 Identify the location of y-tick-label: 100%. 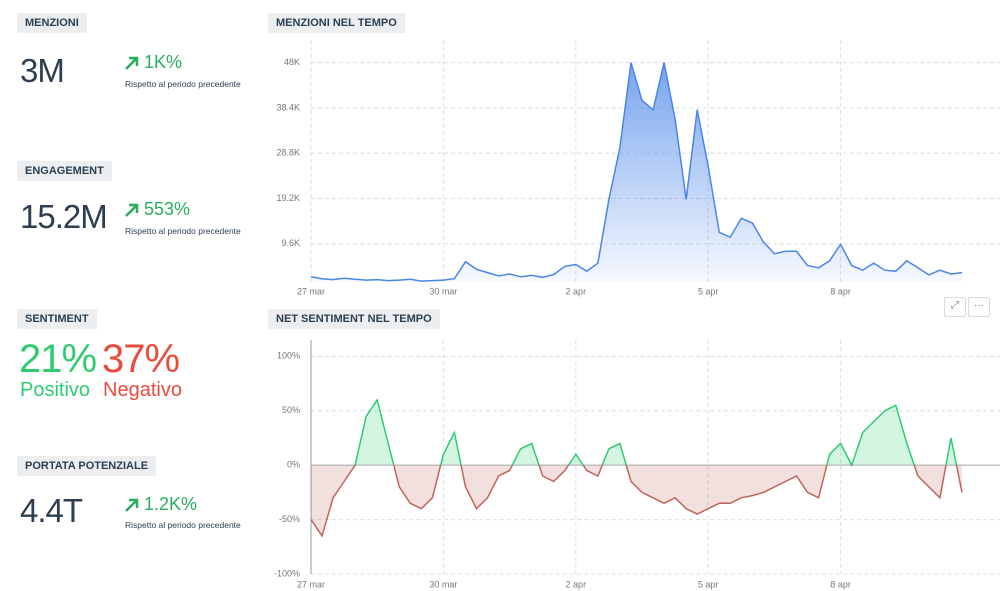
(288, 356).